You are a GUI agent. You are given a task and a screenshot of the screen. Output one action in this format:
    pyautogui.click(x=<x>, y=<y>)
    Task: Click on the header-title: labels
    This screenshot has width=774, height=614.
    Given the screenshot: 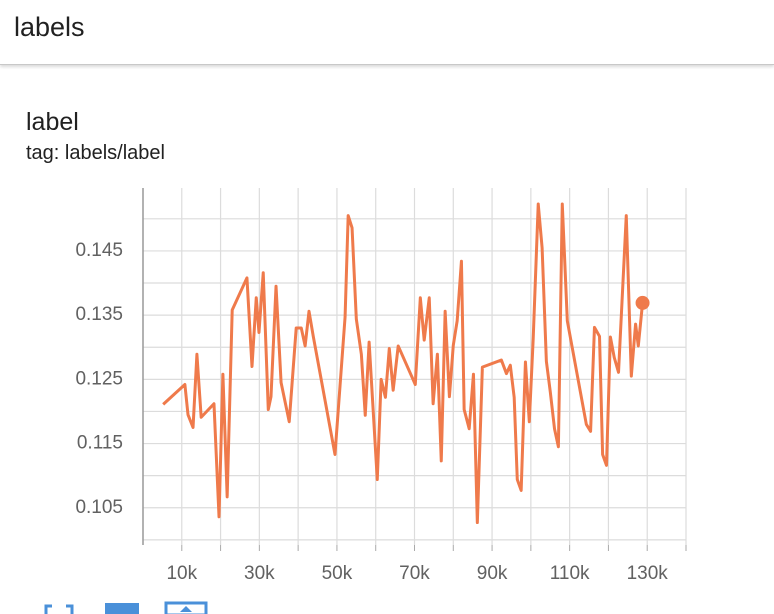 What is the action you would take?
    pyautogui.click(x=49, y=27)
    